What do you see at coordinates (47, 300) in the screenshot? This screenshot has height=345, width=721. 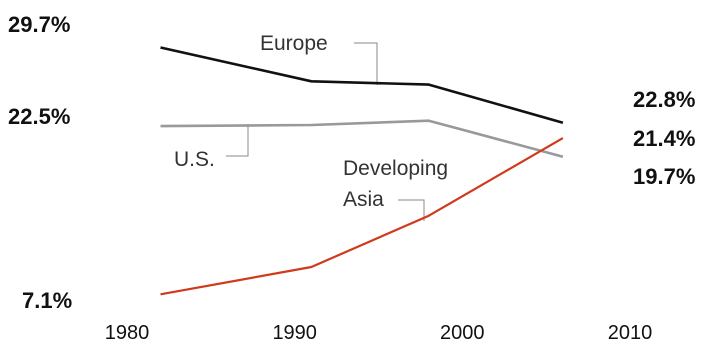 I see `asia-start-value: 7.1%` at bounding box center [47, 300].